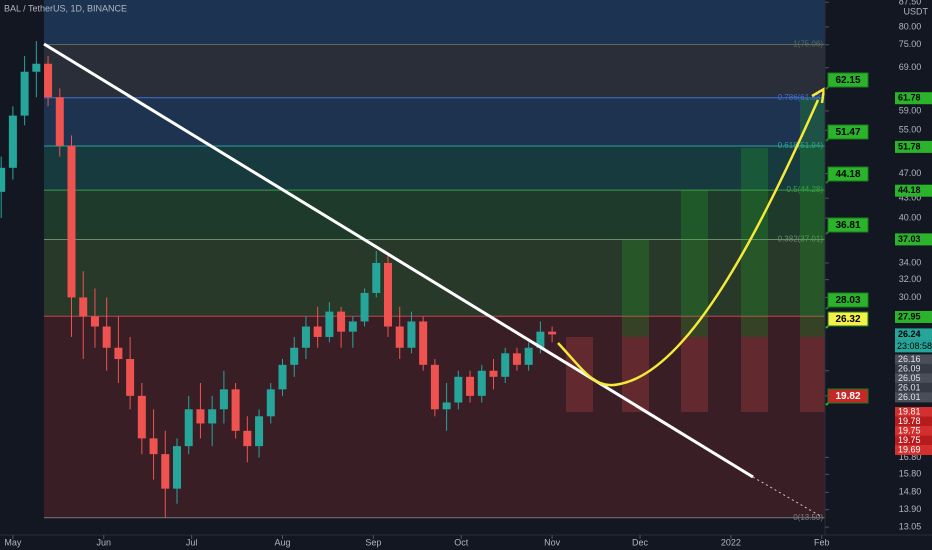  Describe the element at coordinates (910, 492) in the screenshot. I see `y-tick-label: 14.80` at that location.